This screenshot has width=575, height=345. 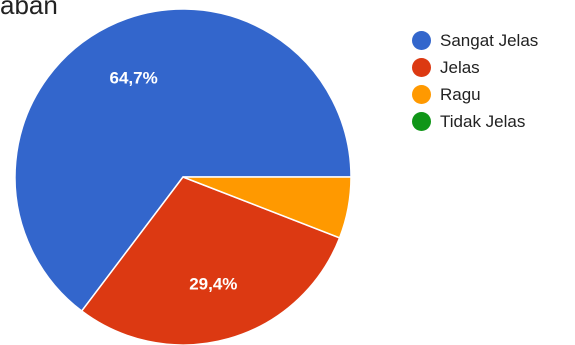 I want to click on legend-item-ragu: Ragu, so click(x=475, y=94).